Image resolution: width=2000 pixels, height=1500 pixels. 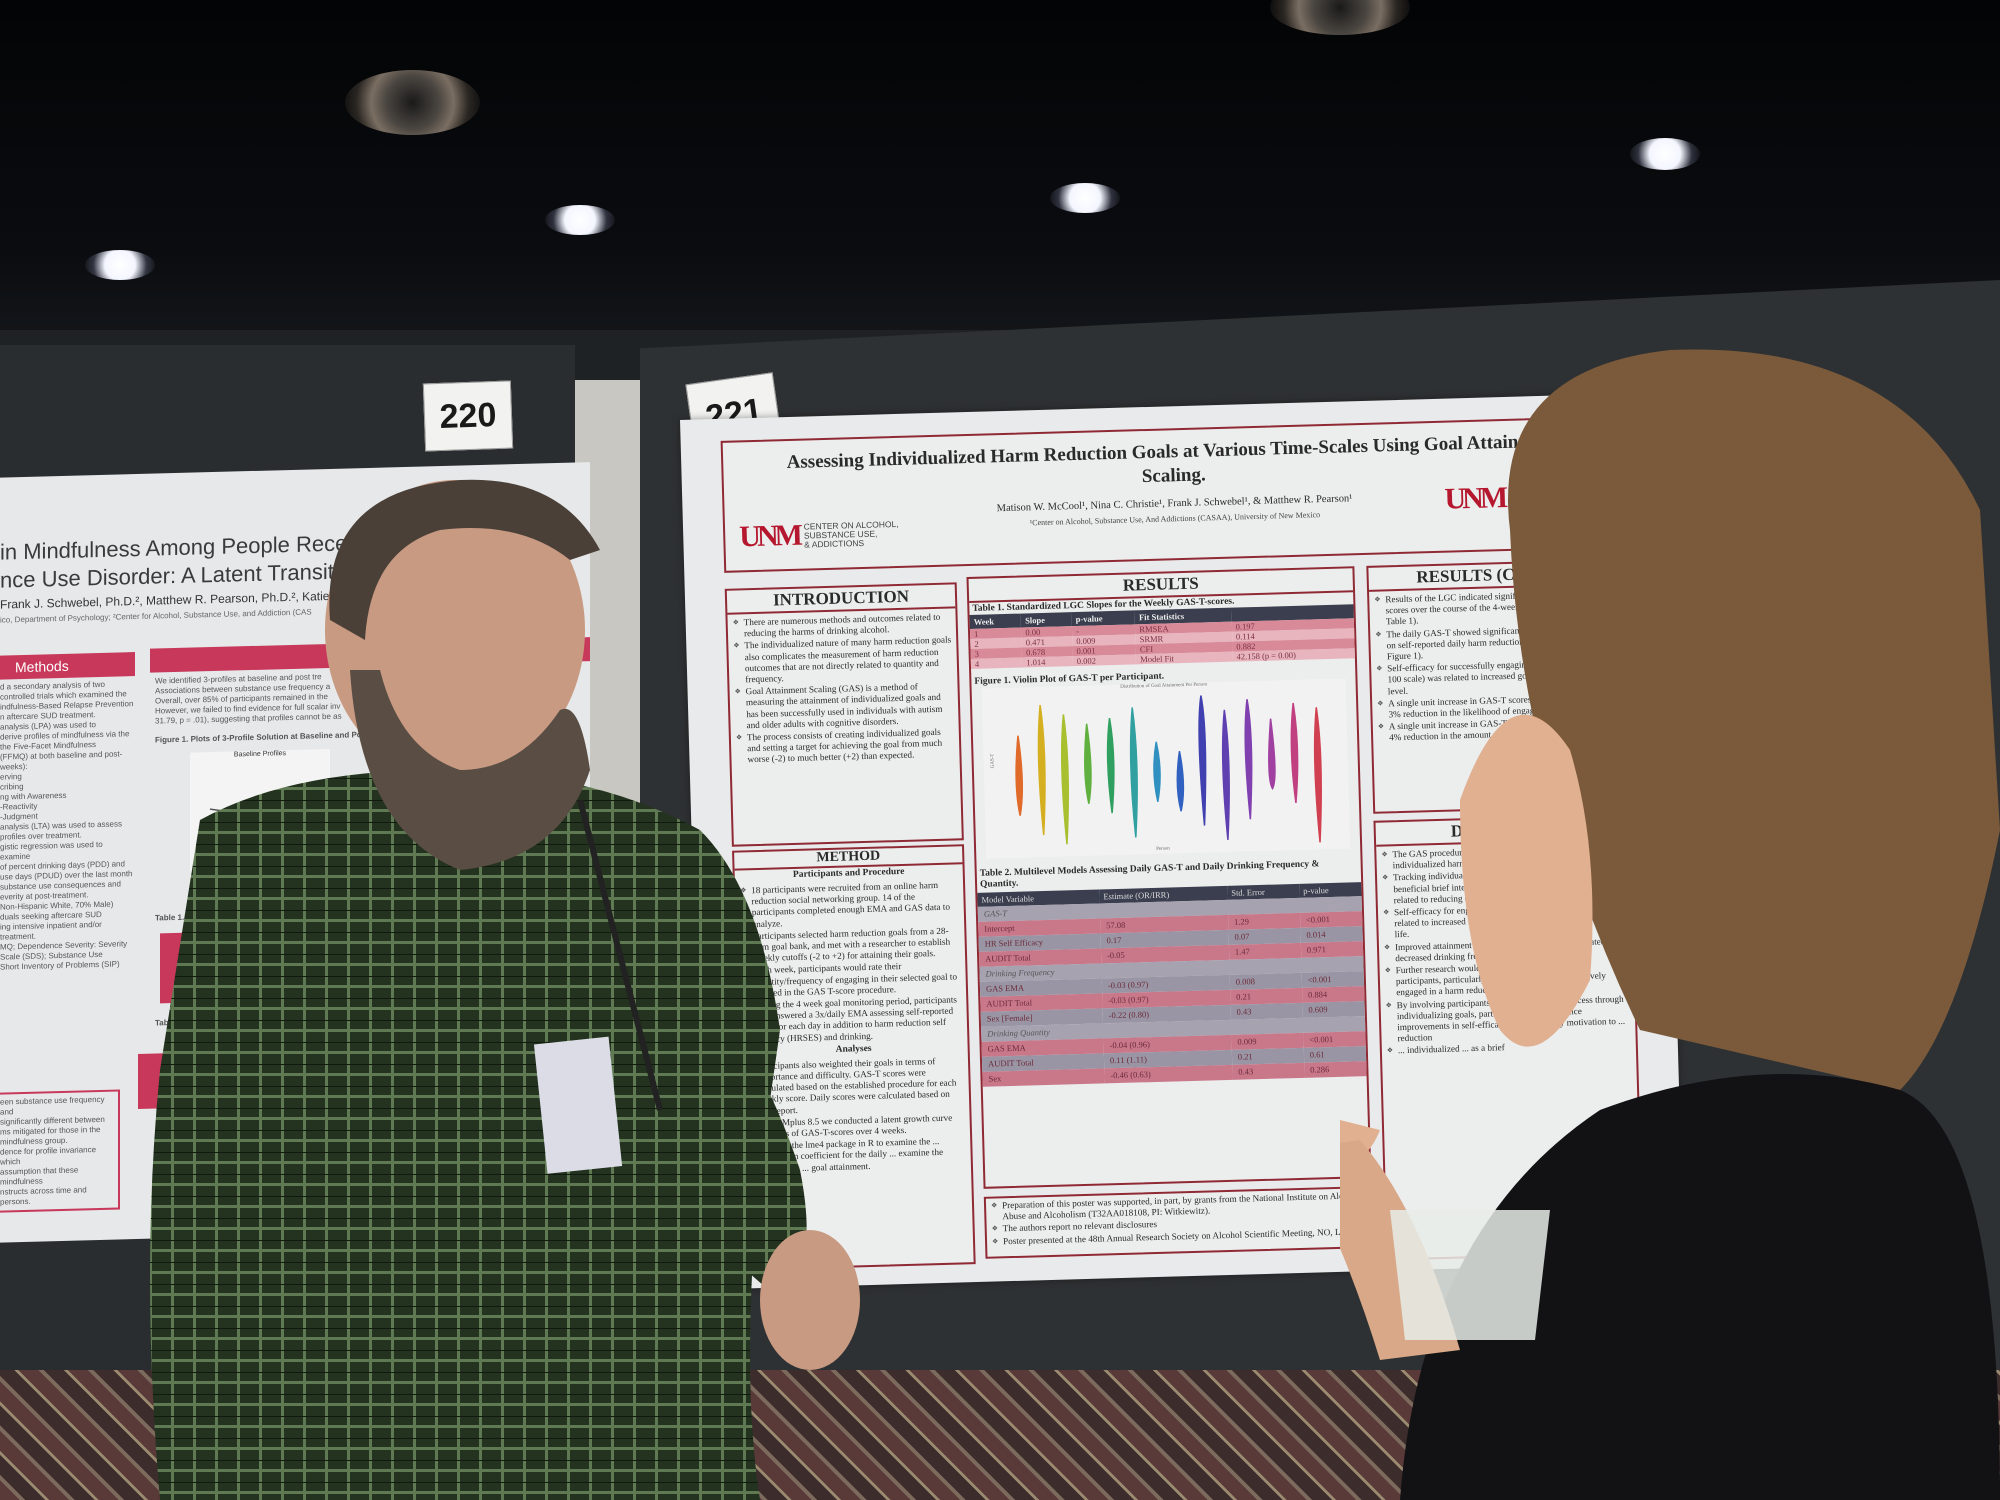 I want to click on ceiling-vent, so click(x=412, y=102).